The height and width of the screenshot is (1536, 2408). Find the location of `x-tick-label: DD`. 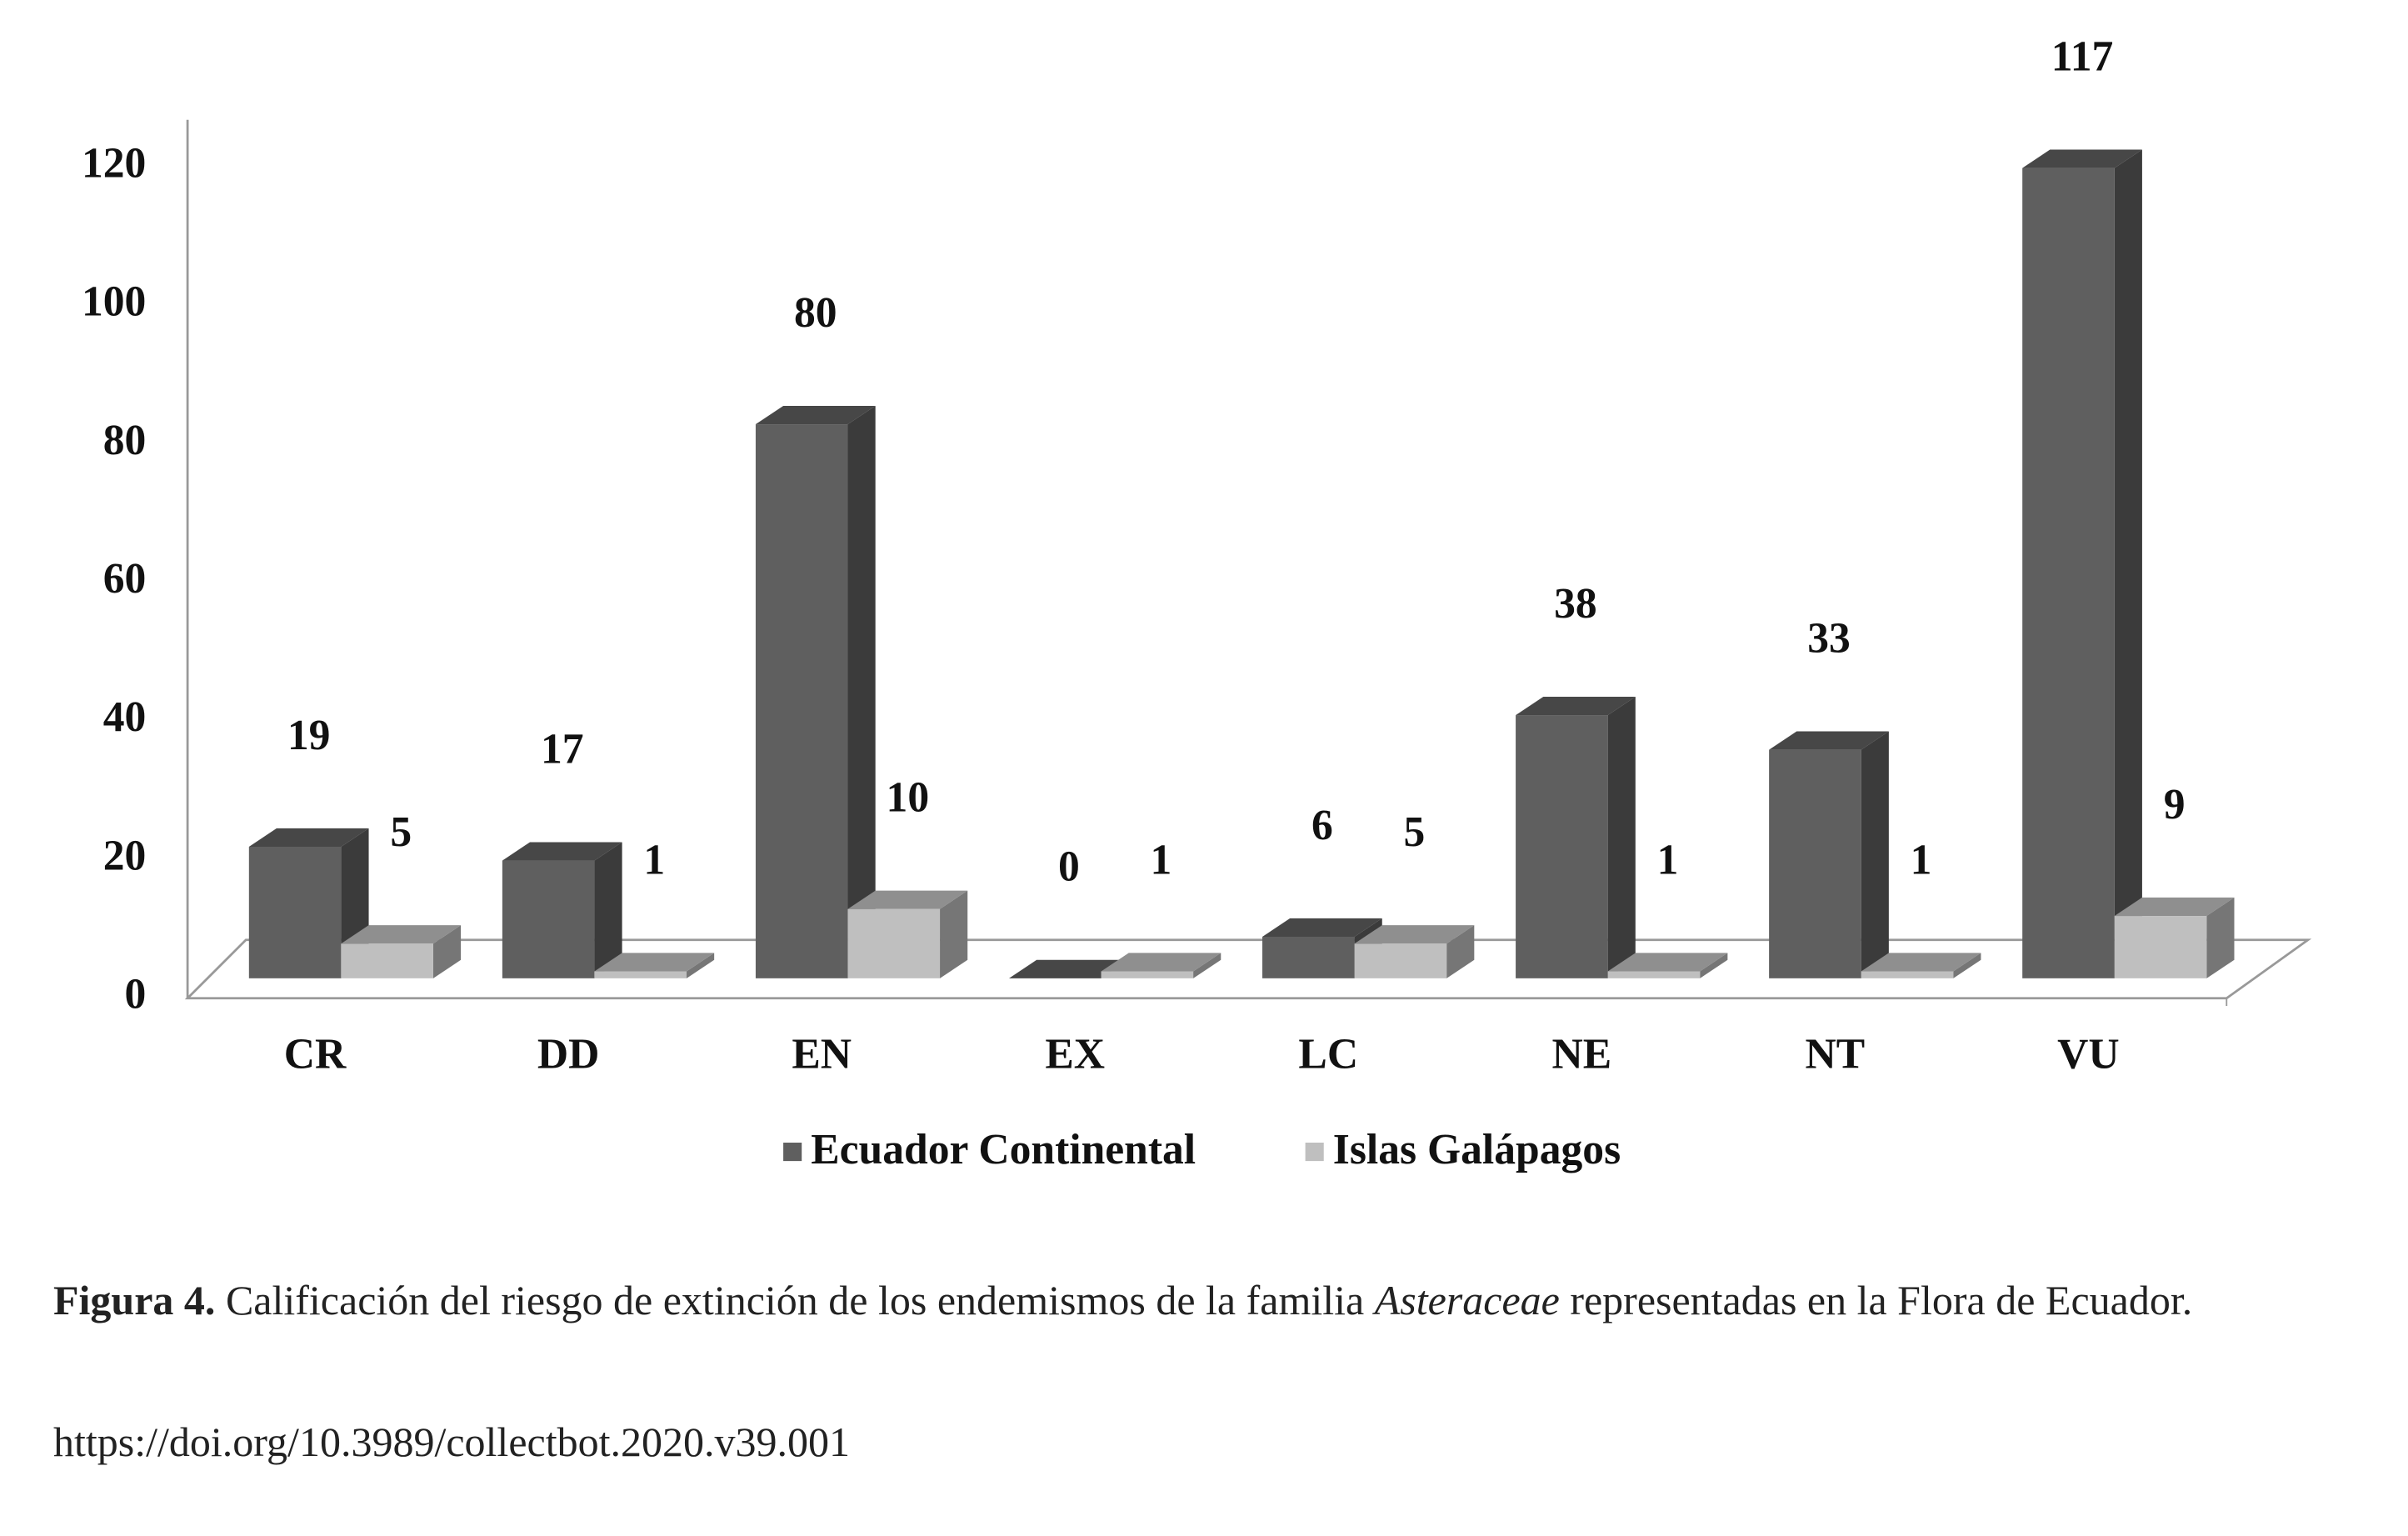

x-tick-label: DD is located at coordinates (568, 1054).